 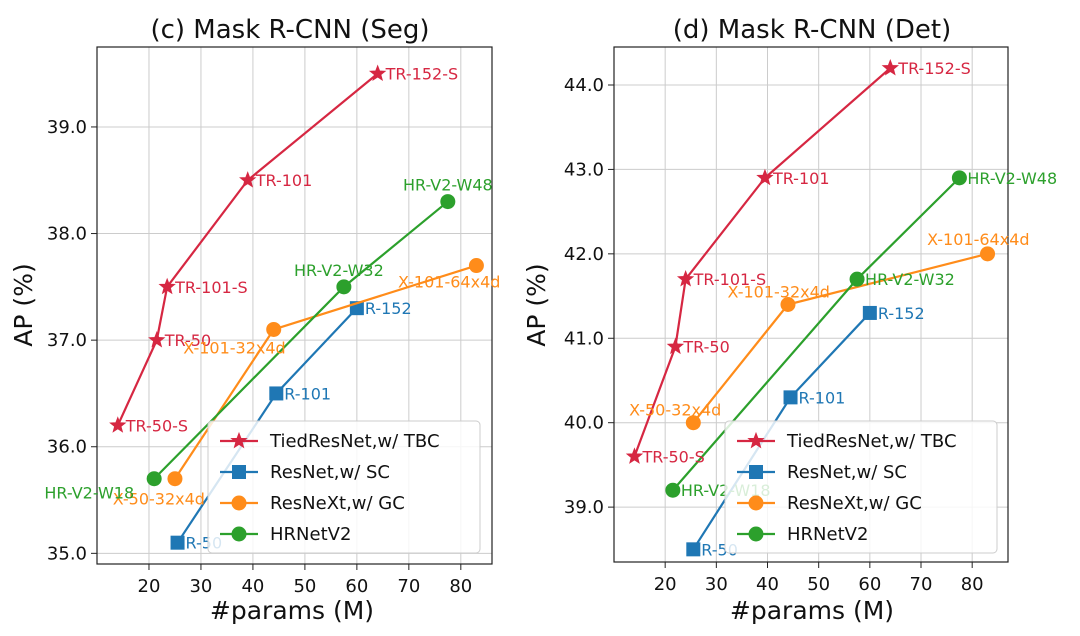 I want to click on point-label: HR-V2-W18, so click(x=89, y=493).